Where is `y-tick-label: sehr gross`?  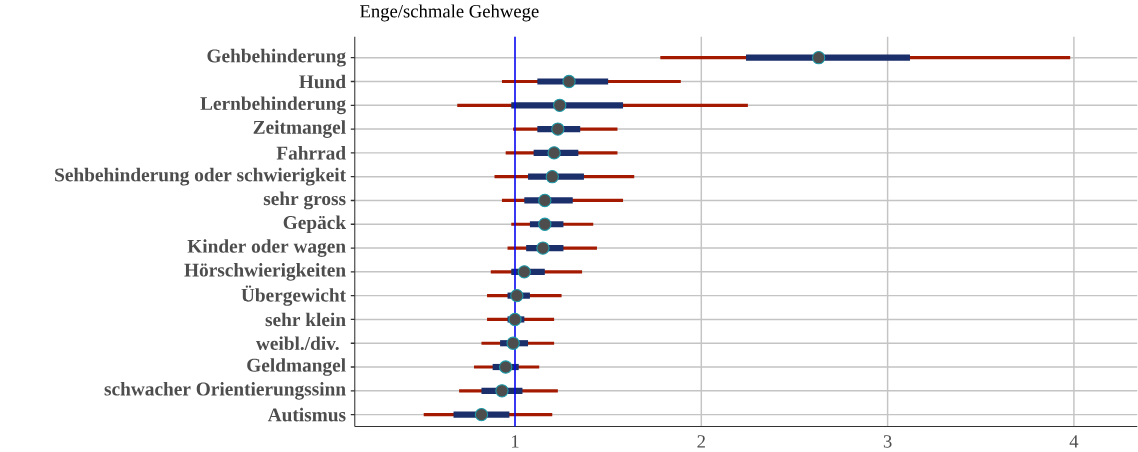 y-tick-label: sehr gross is located at coordinates (304, 200).